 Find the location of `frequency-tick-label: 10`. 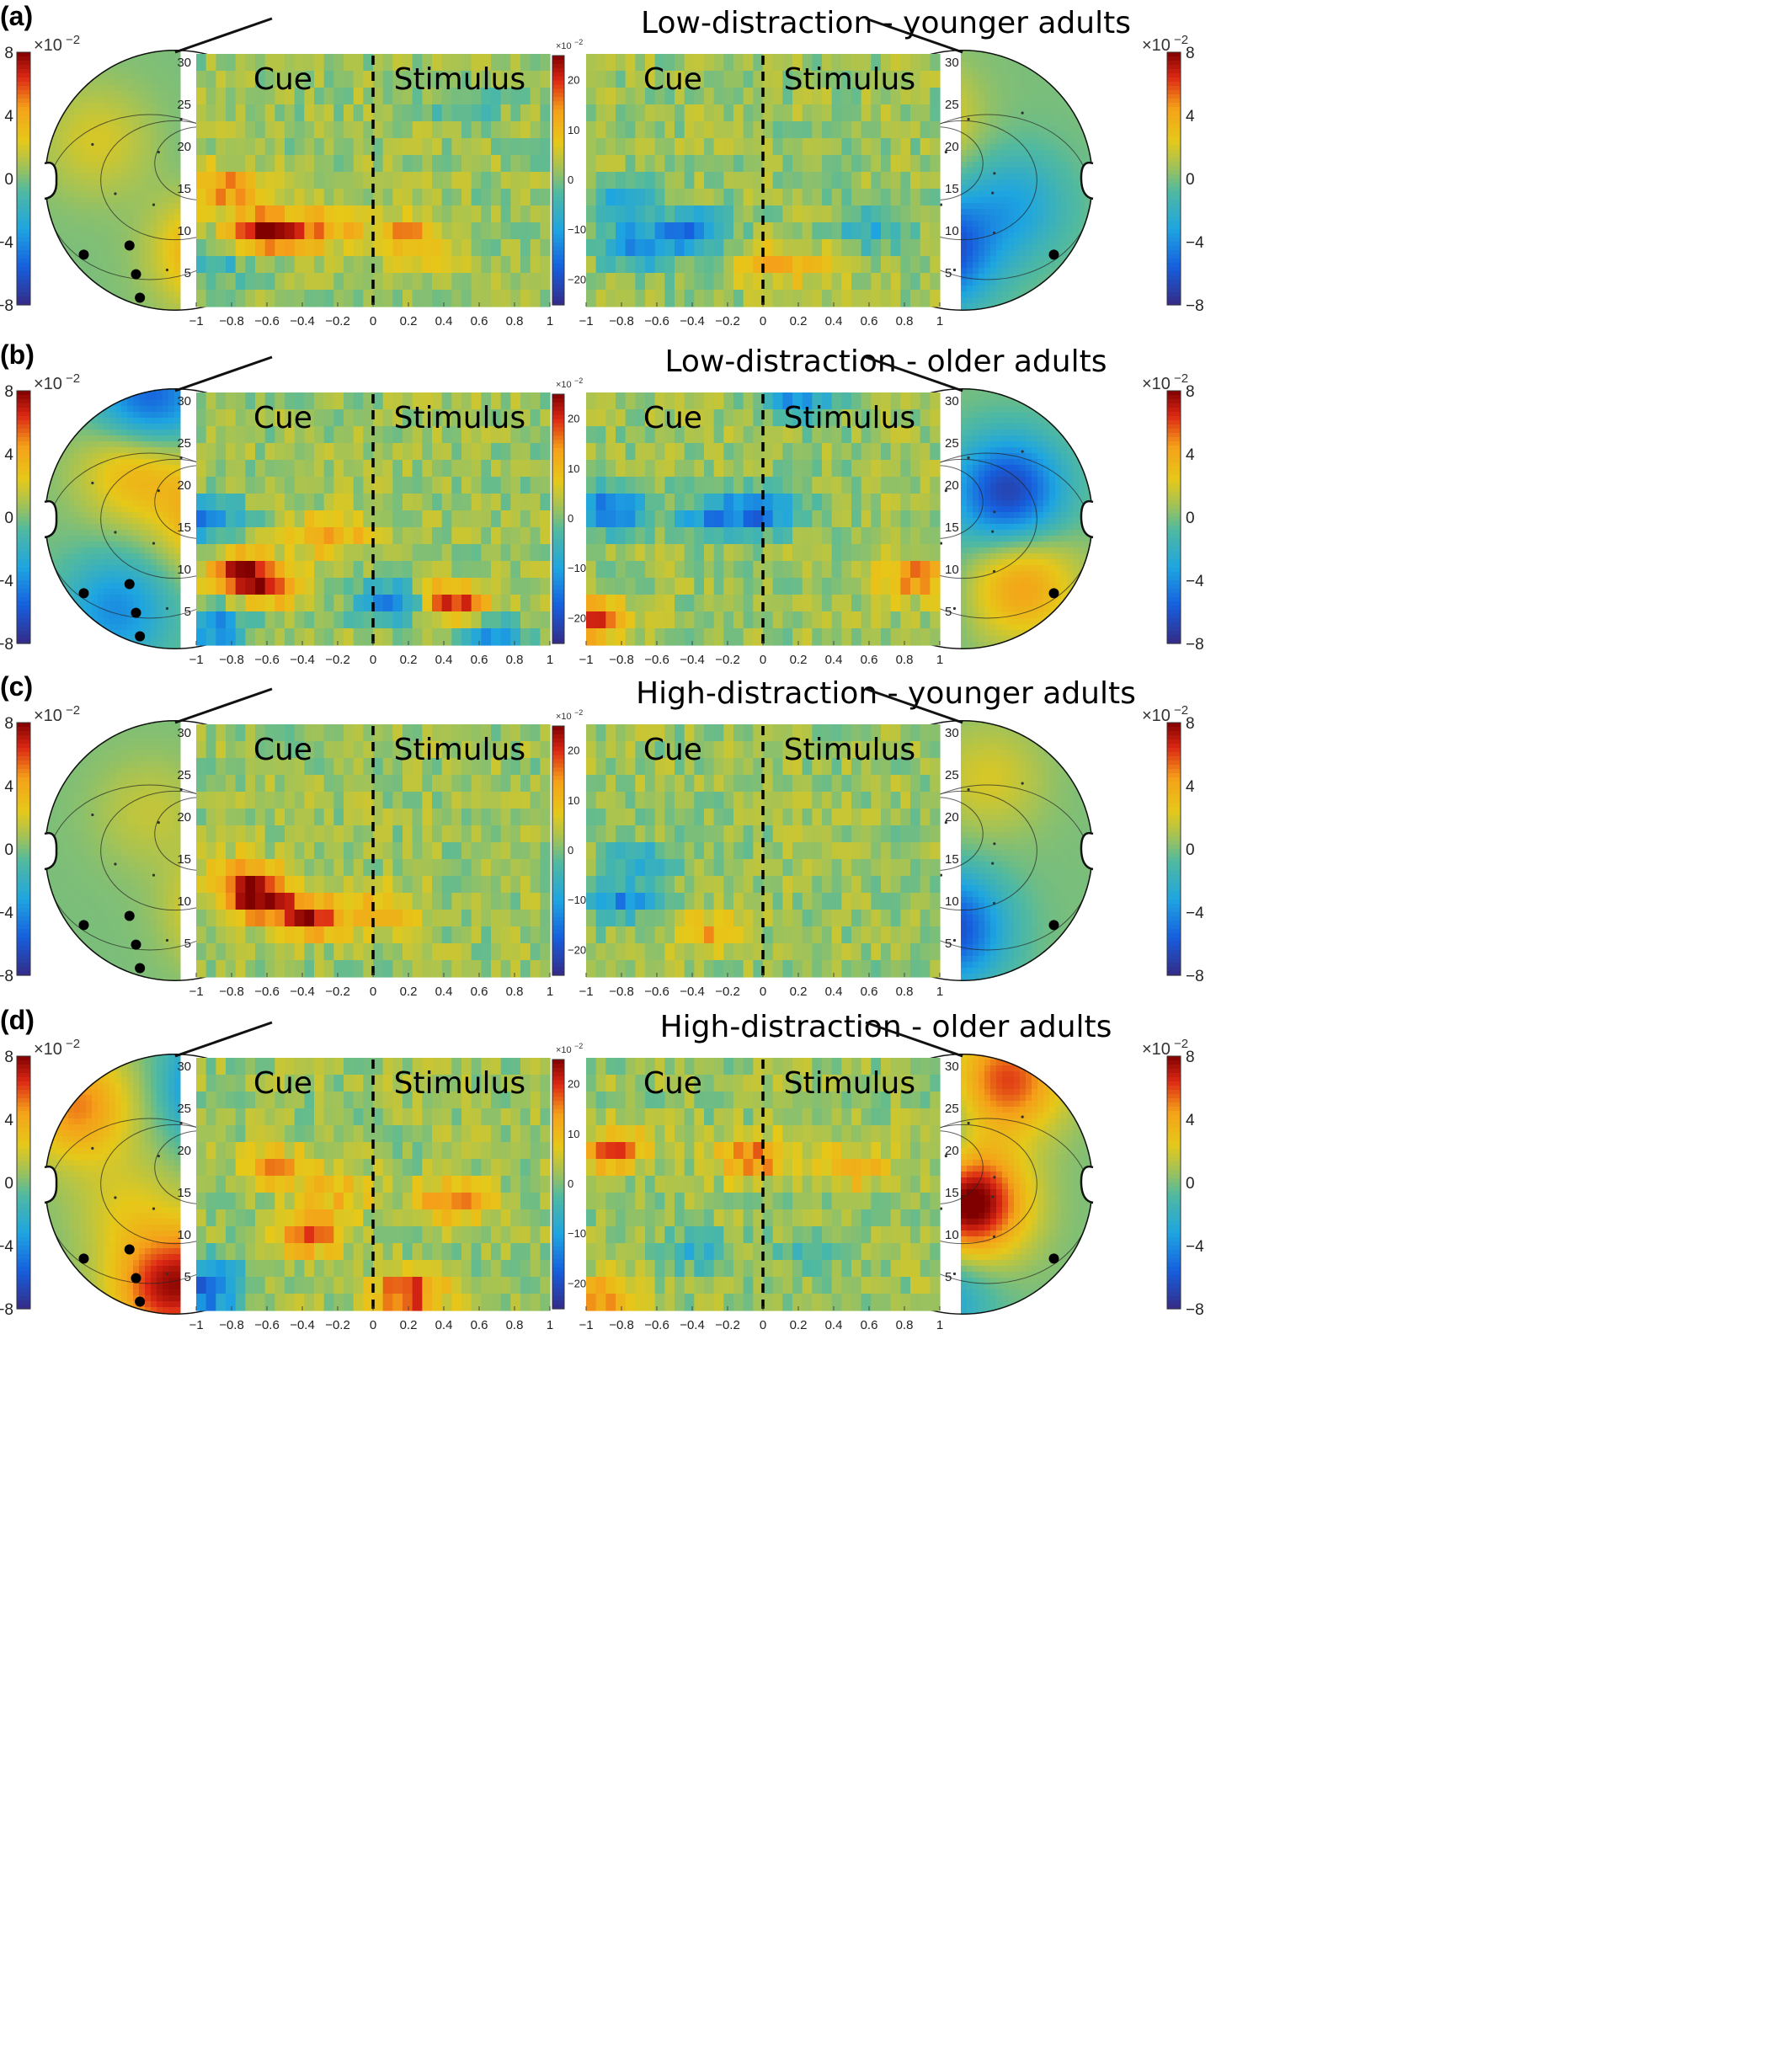

frequency-tick-label: 10 is located at coordinates (184, 570).